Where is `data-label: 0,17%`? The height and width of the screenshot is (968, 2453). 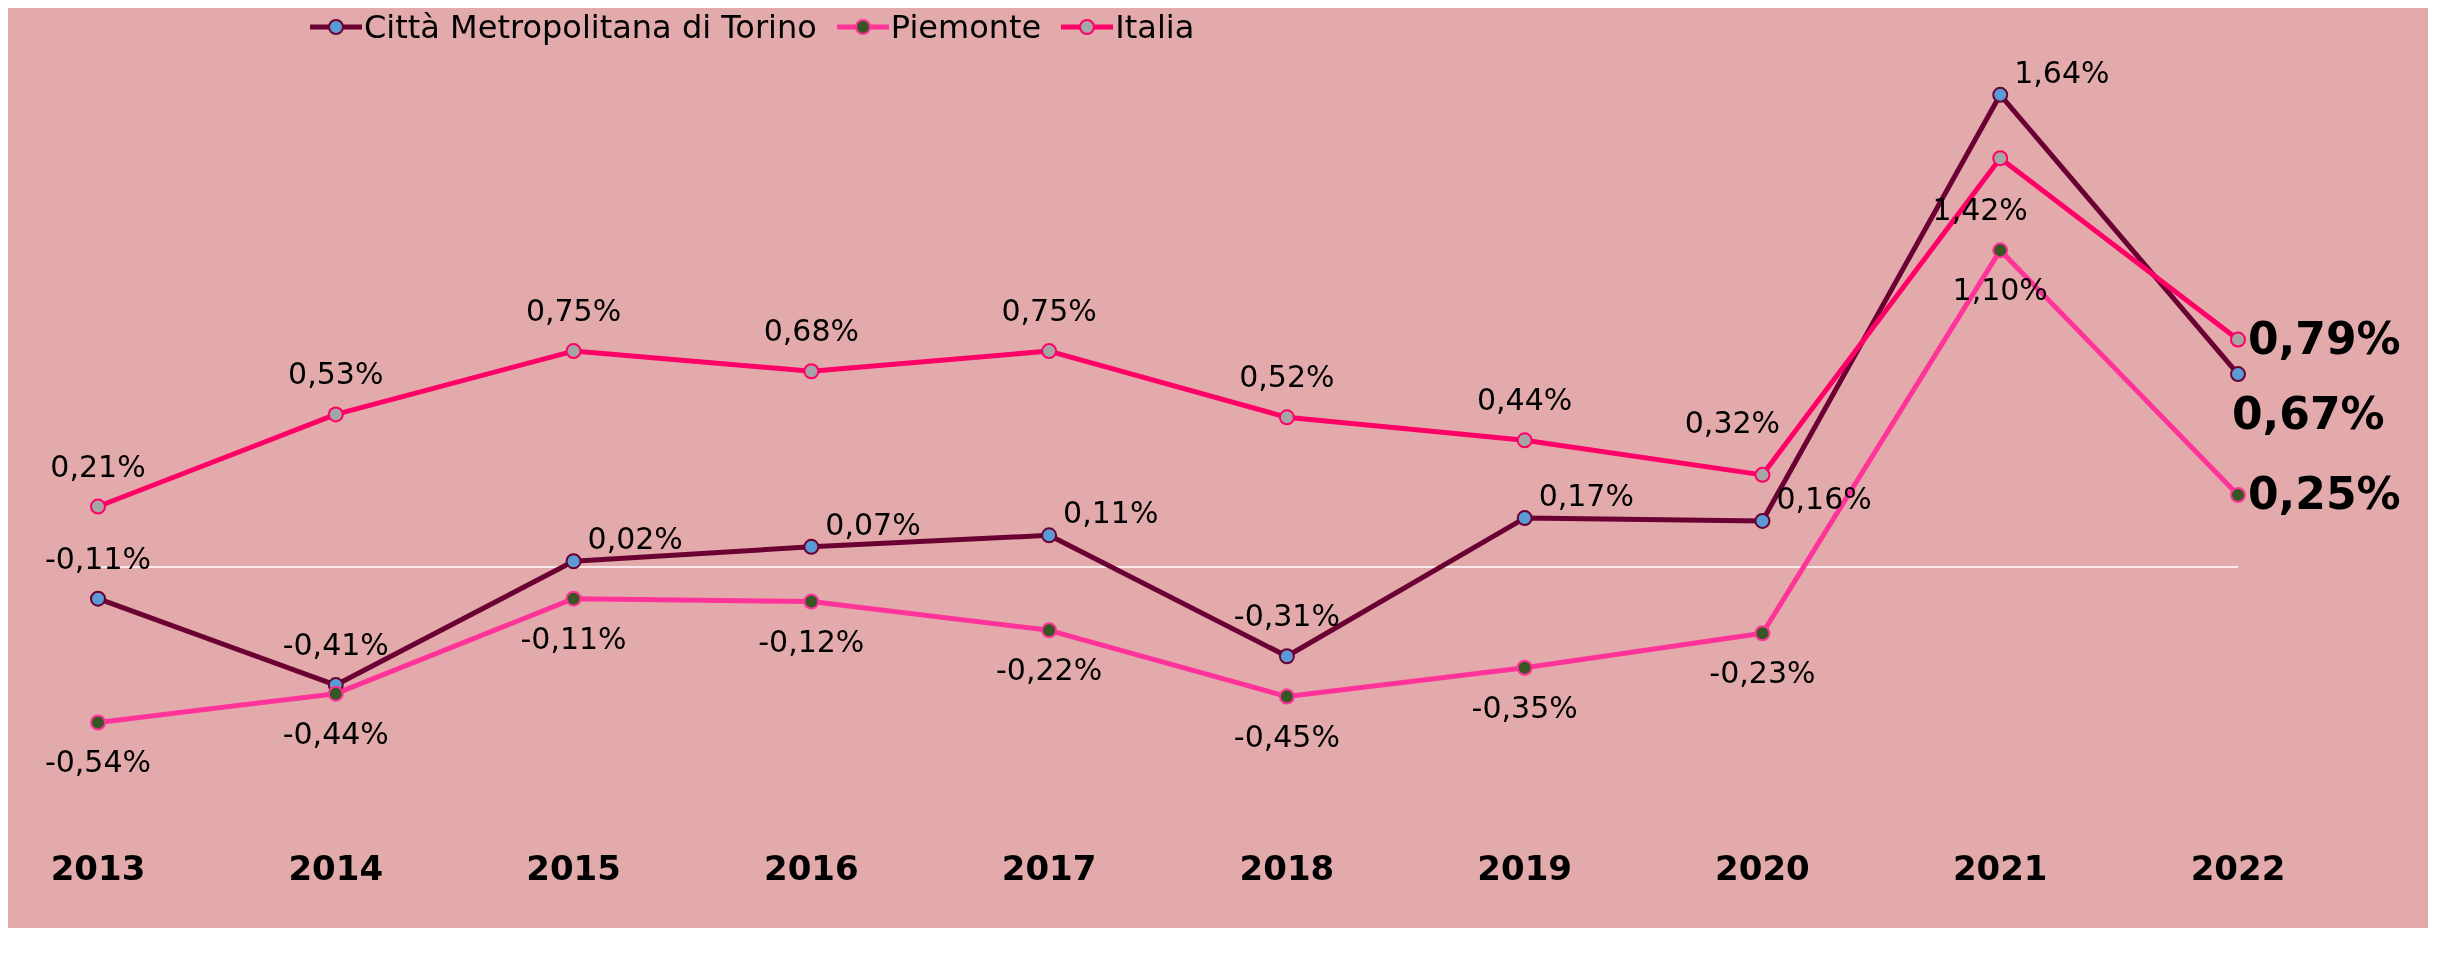 data-label: 0,17% is located at coordinates (1586, 496).